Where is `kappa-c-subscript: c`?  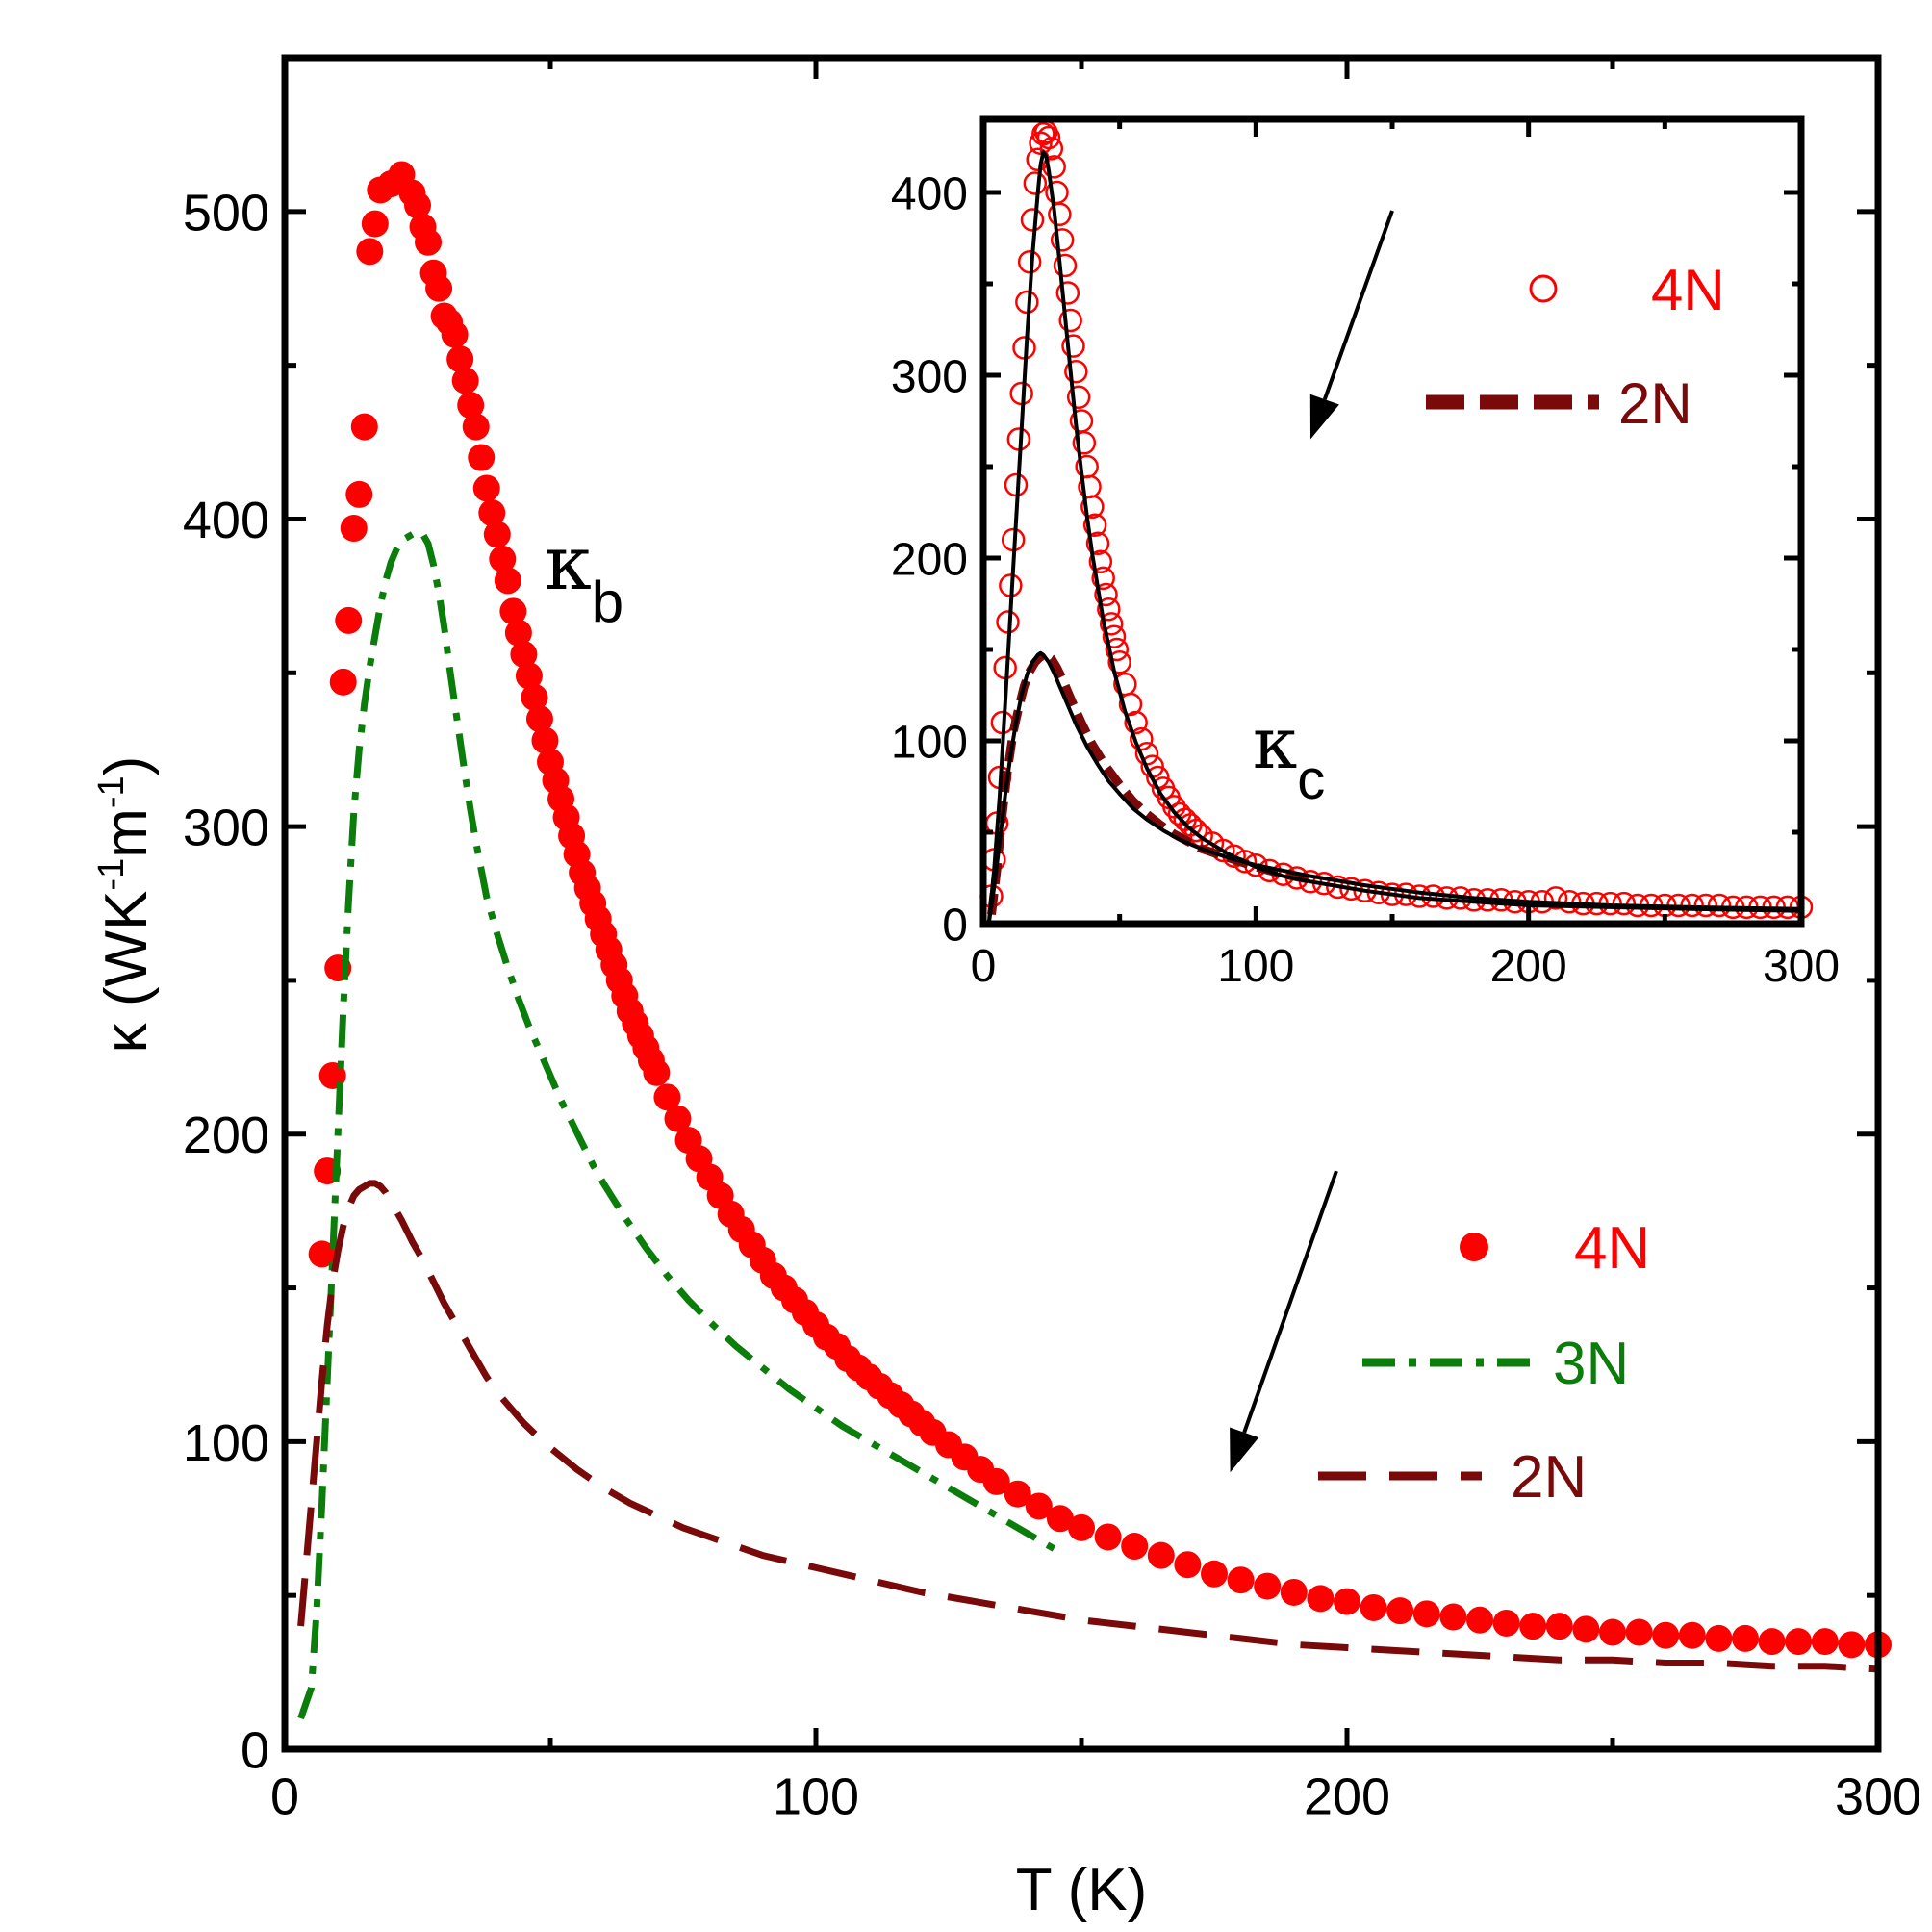 kappa-c-subscript: c is located at coordinates (1311, 780).